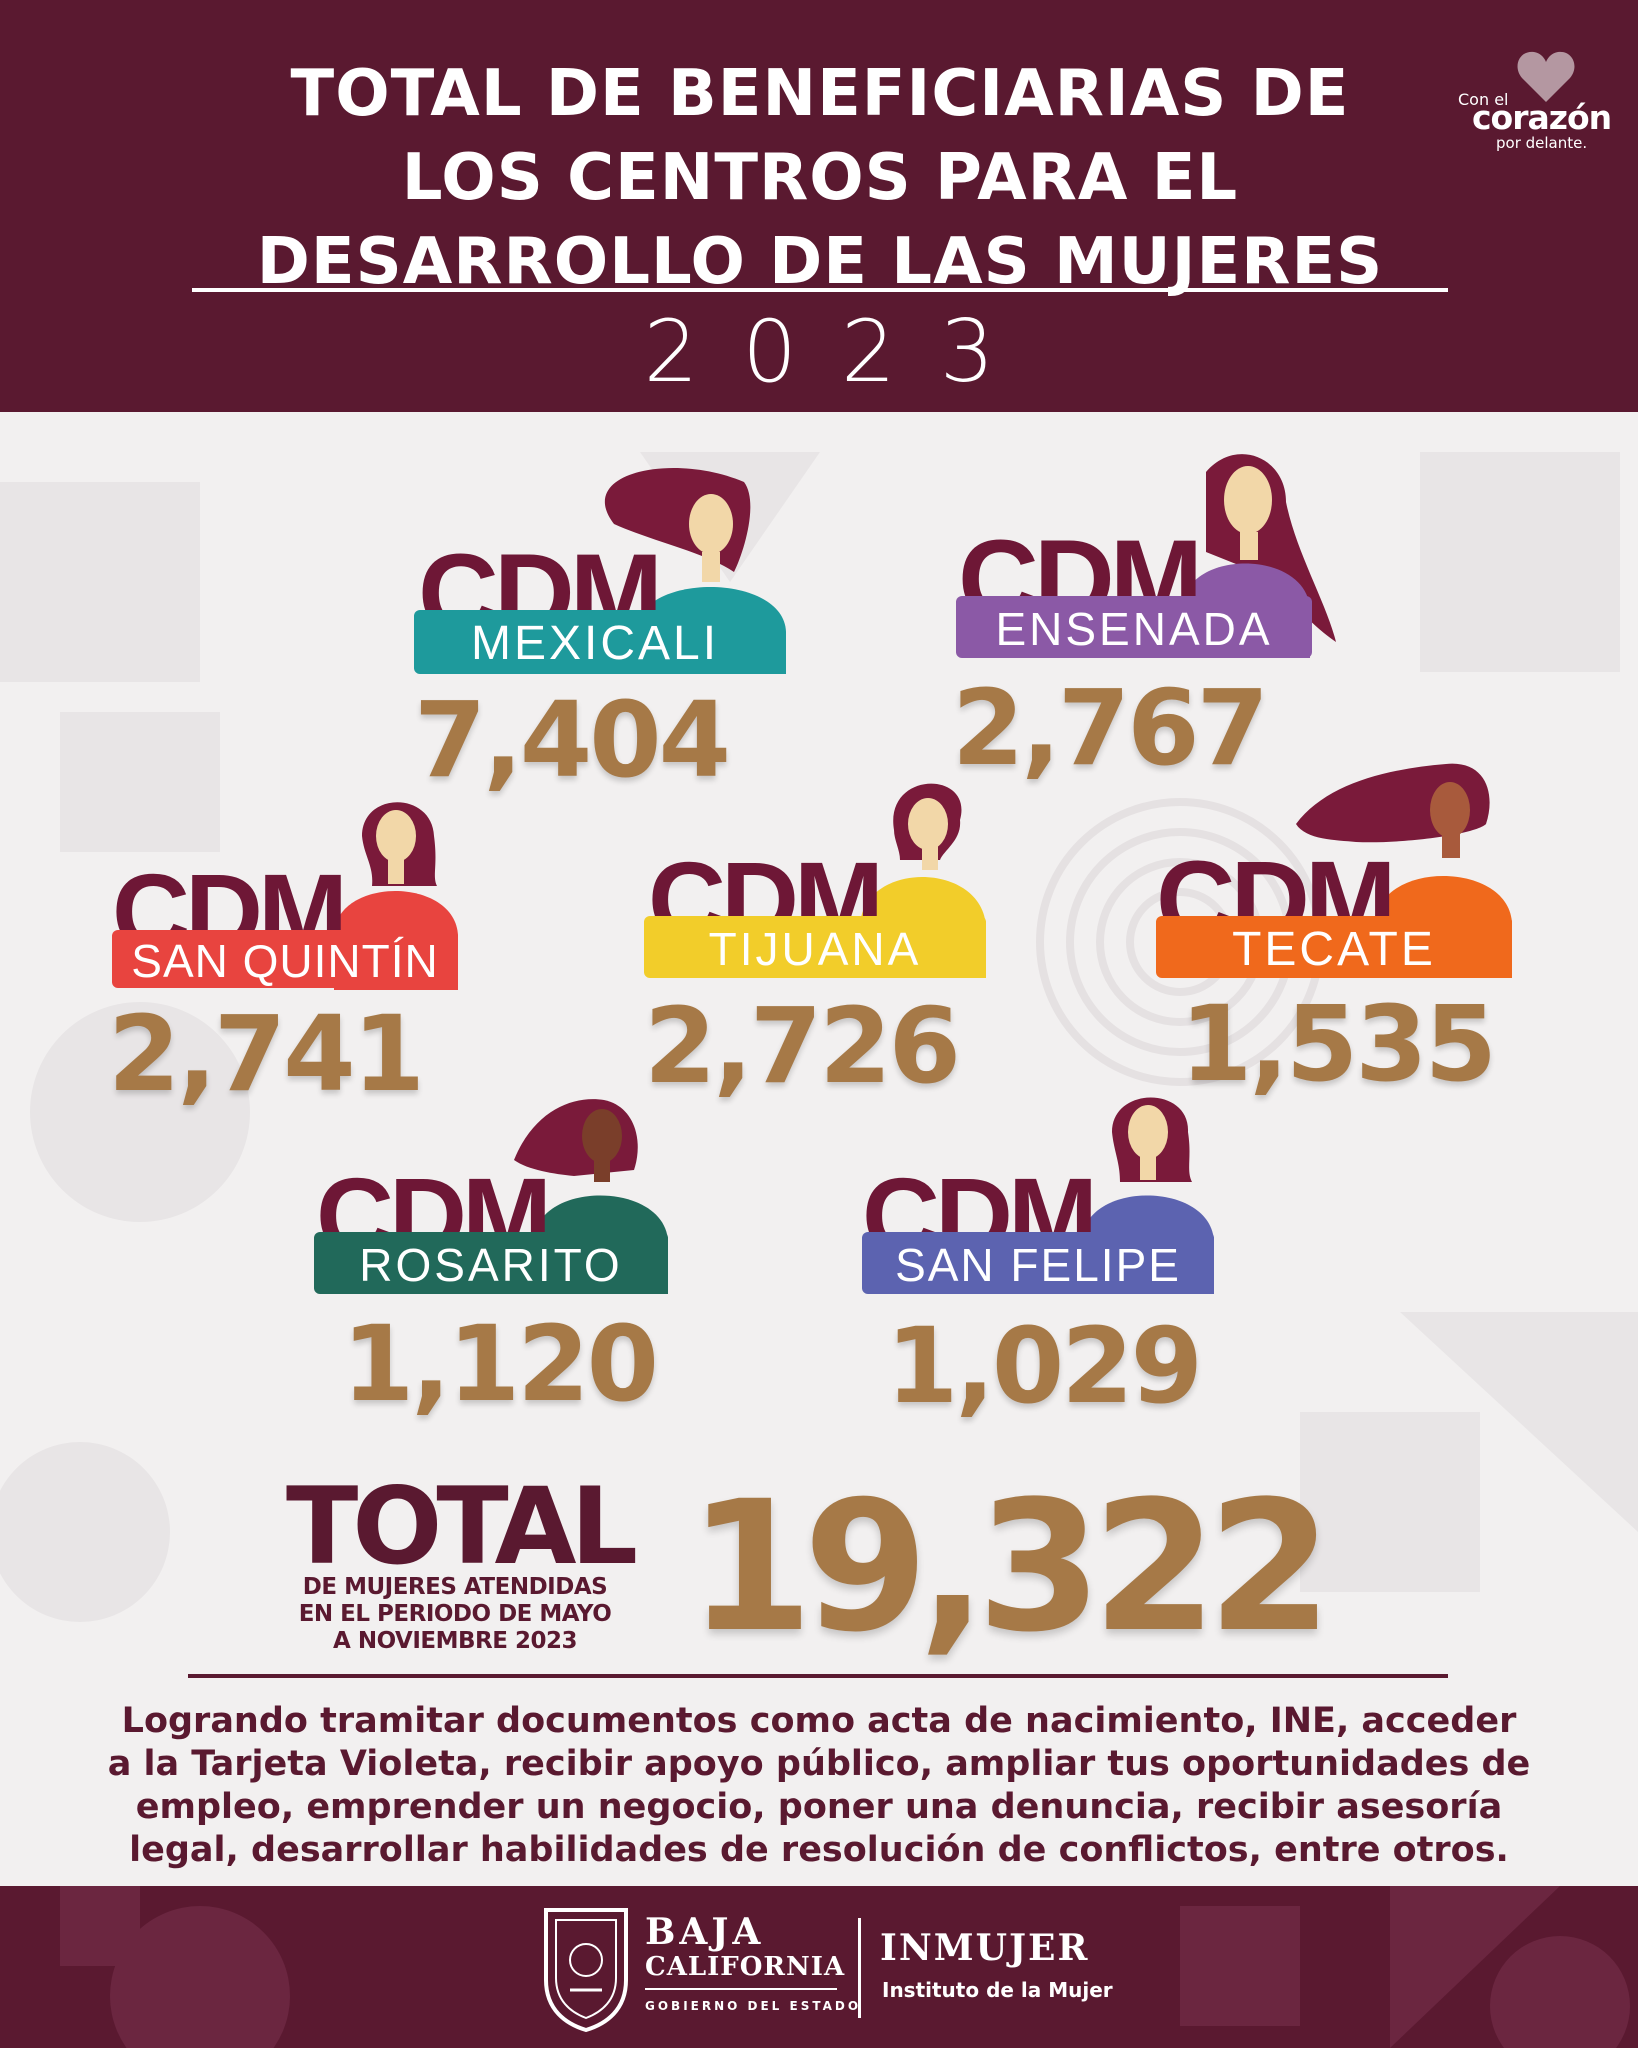  I want to click on heart-icon, so click(1546, 76).